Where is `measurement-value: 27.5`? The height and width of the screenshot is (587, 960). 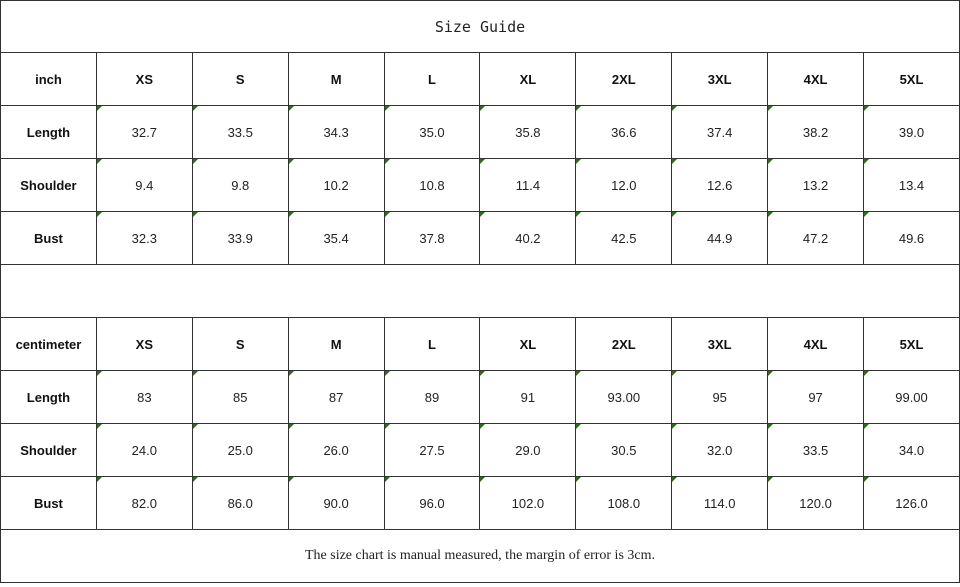
measurement-value: 27.5 is located at coordinates (432, 450).